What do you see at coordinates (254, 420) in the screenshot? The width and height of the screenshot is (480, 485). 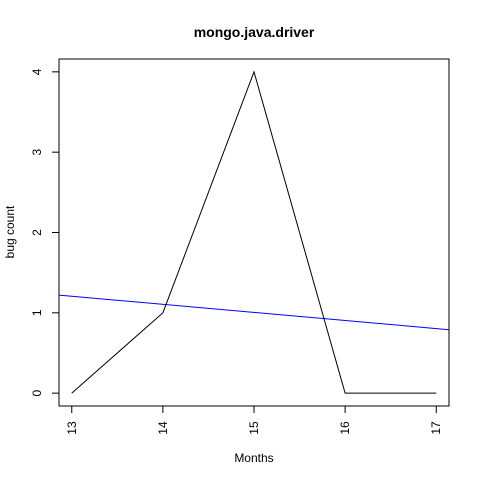 I see `x-axis: 13 14 15 16 17` at bounding box center [254, 420].